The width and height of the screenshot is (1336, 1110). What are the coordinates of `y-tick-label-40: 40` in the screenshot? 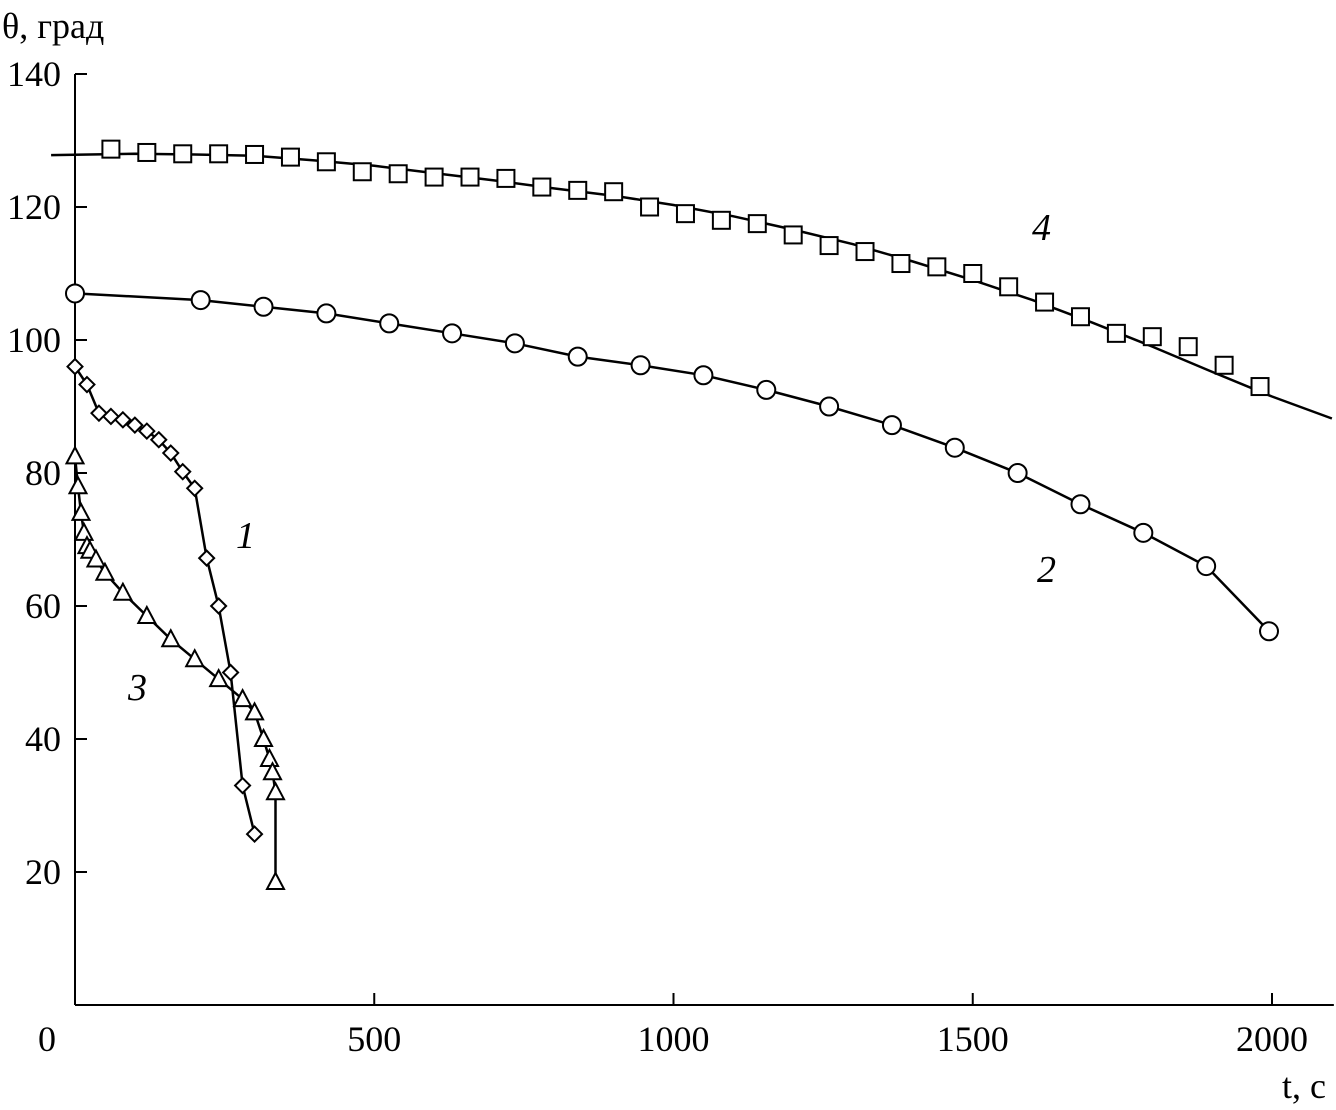 It's located at (43, 739).